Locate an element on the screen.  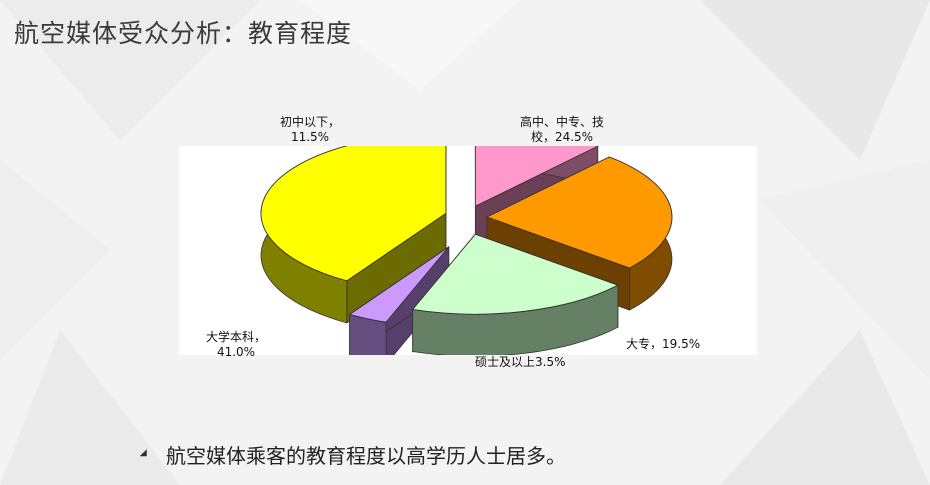
label-bachelor: 大学本科， 41.0% is located at coordinates (236, 344).